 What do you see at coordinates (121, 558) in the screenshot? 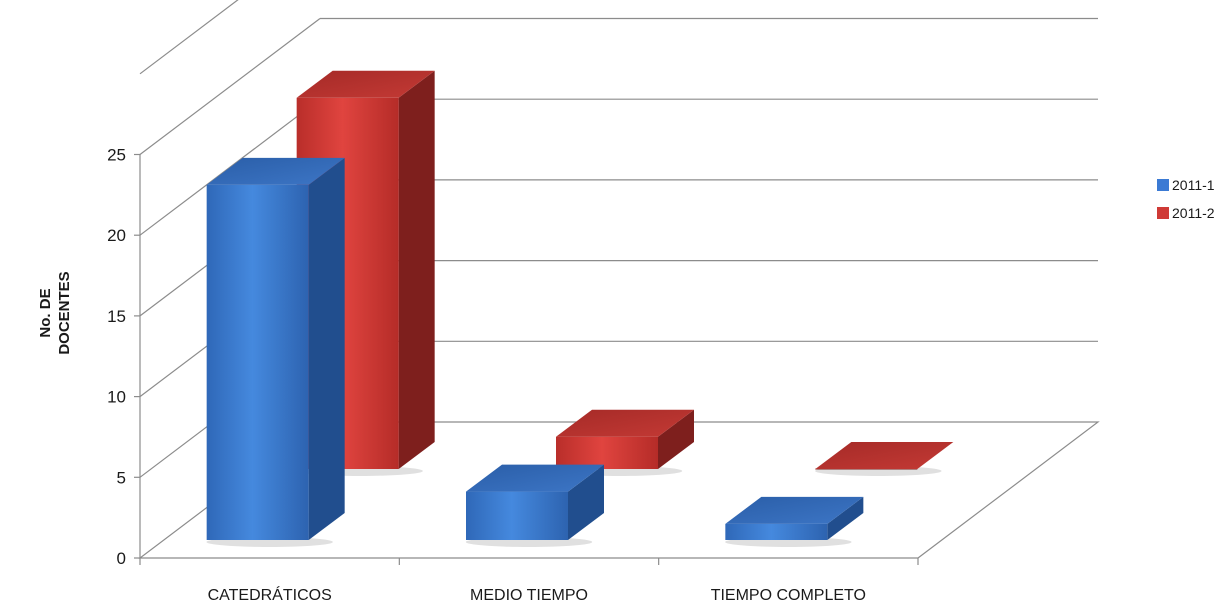
I see `y-tick-label: 0` at bounding box center [121, 558].